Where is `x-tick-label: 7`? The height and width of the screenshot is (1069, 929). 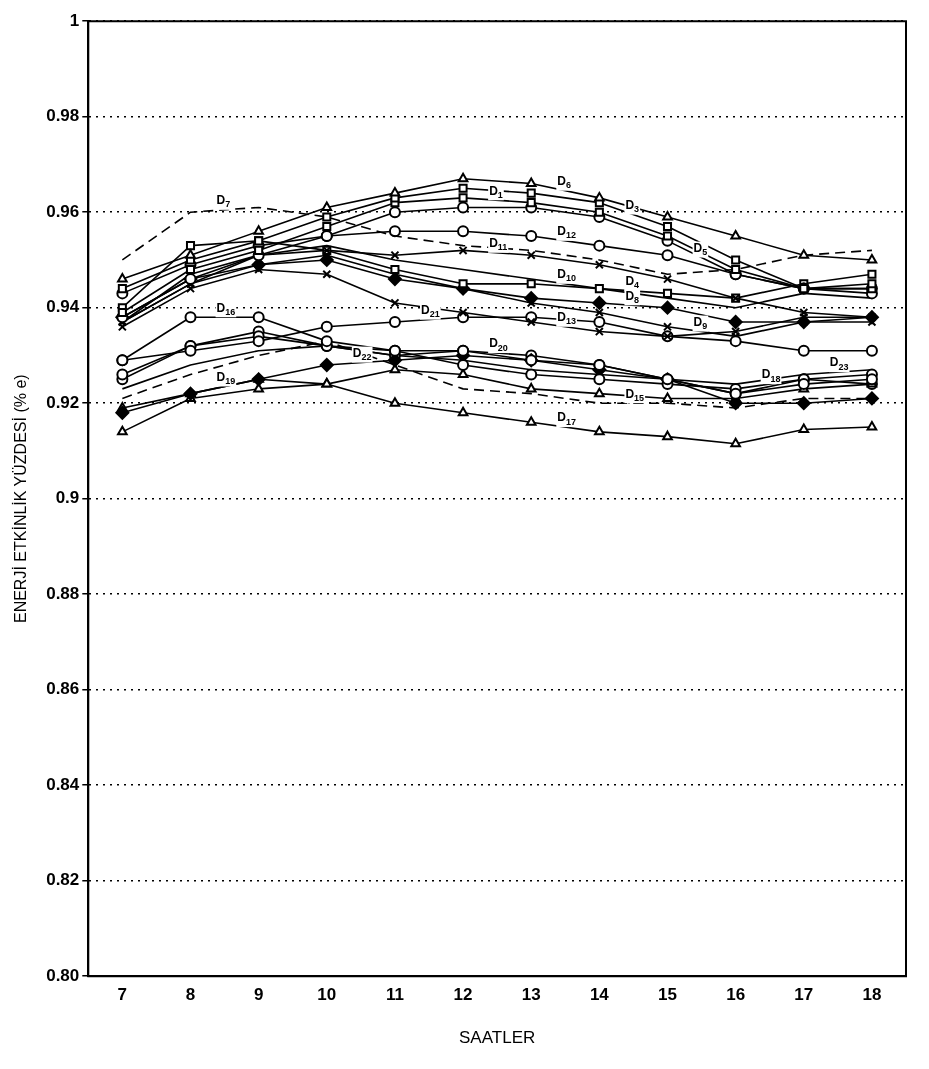
x-tick-label: 7 is located at coordinates (122, 995).